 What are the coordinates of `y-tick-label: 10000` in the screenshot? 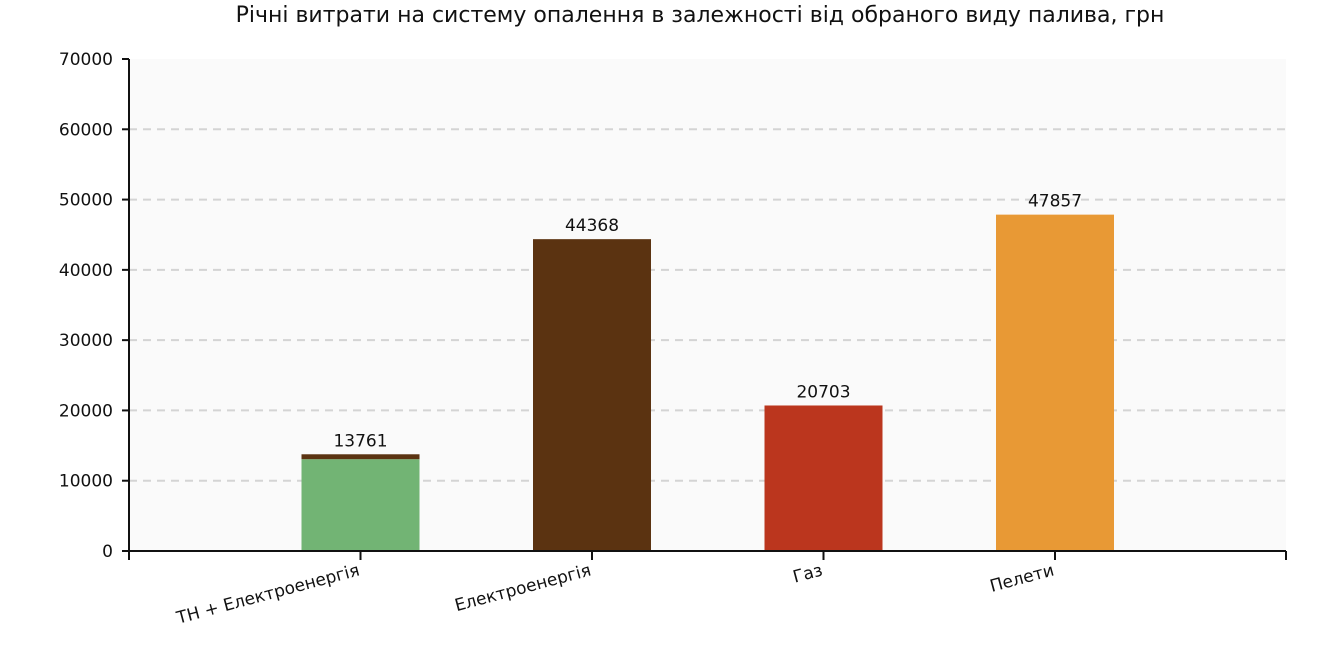 It's located at (86, 482).